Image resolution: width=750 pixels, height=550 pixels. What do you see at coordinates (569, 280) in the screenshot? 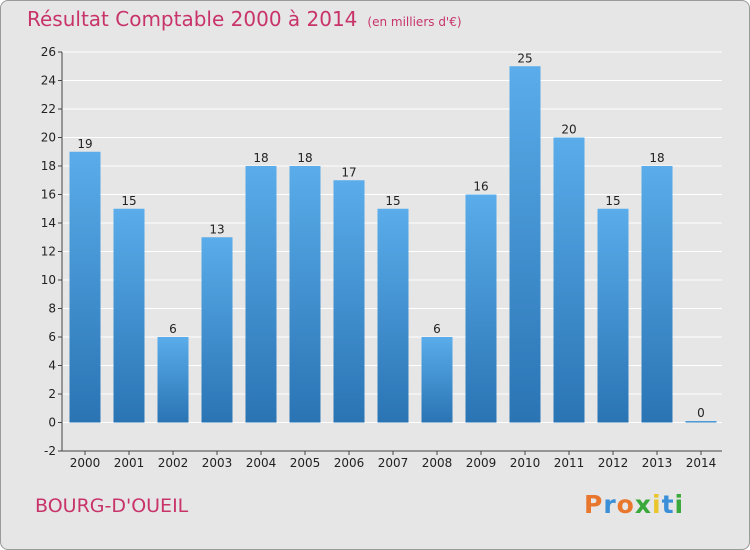
I see `bar-2011` at bounding box center [569, 280].